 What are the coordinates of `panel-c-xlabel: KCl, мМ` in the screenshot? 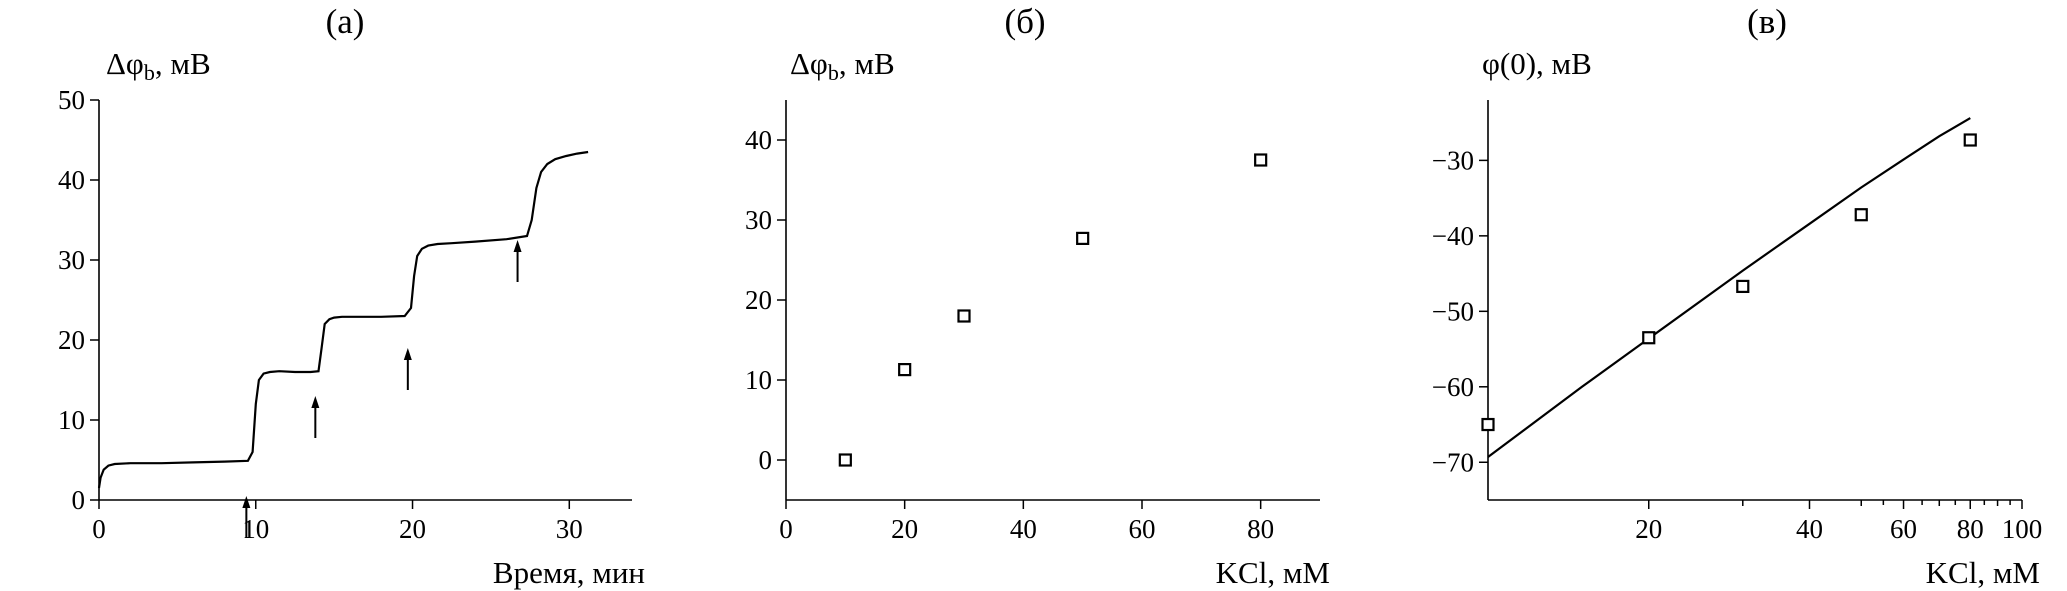 It's located at (1983, 572).